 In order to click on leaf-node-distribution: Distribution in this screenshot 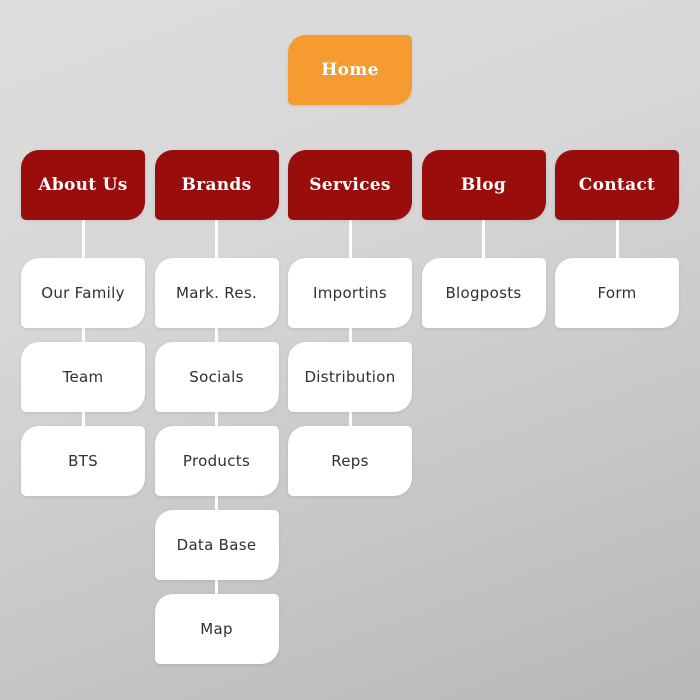, I will do `click(350, 377)`.